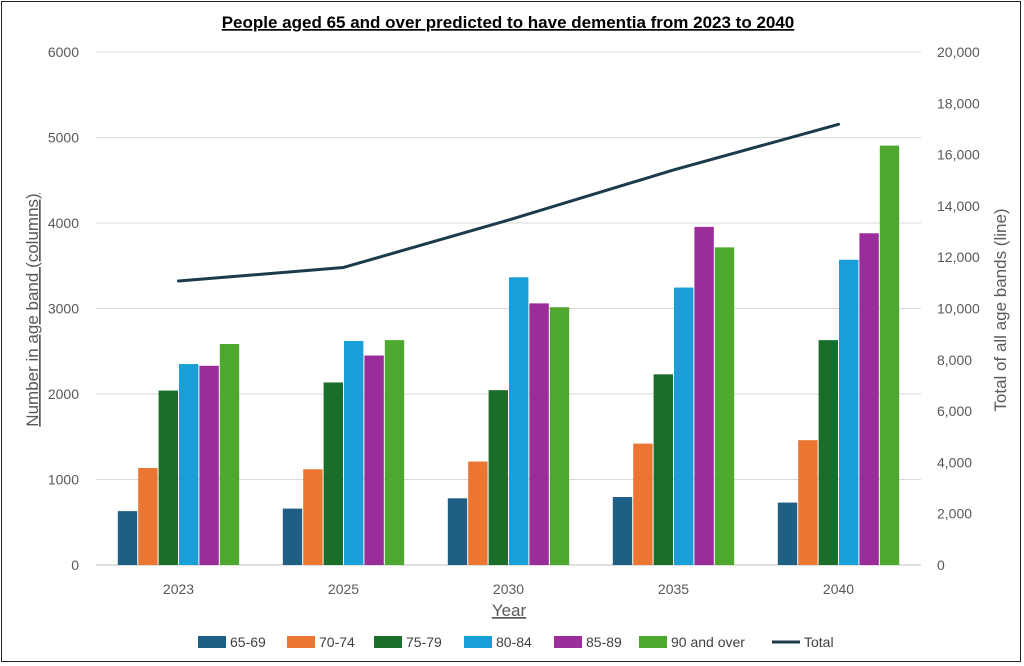 The height and width of the screenshot is (666, 1024). Describe the element at coordinates (958, 257) in the screenshot. I see `y2-tick-label: 12,000` at that location.